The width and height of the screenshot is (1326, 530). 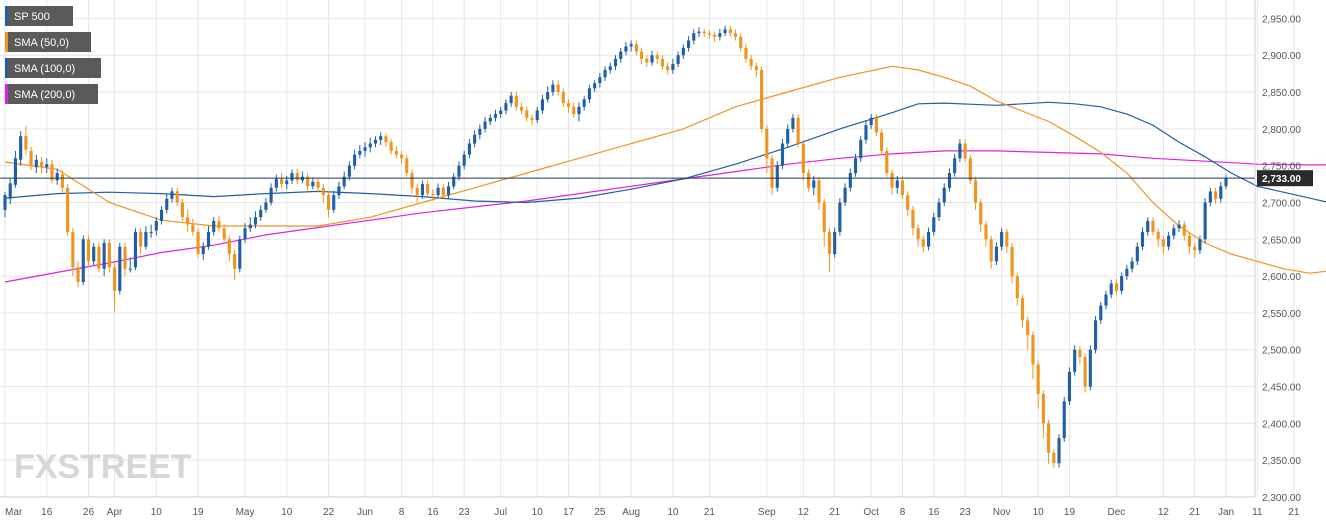 I want to click on legend-swatch, so click(x=6, y=42).